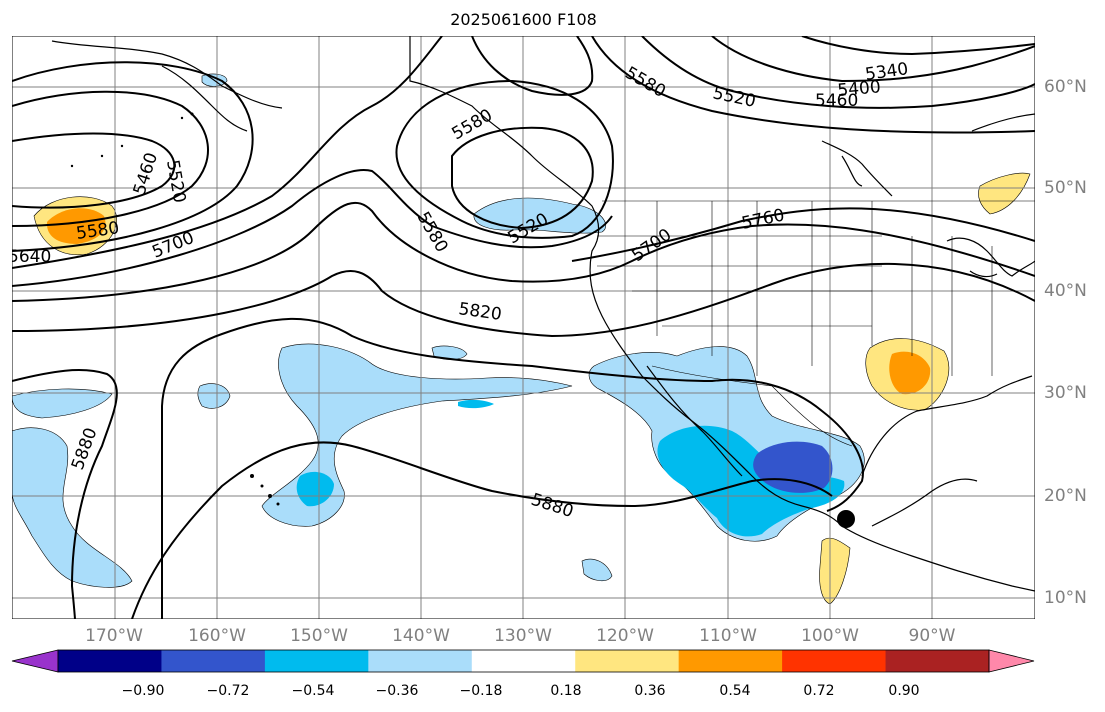 The image size is (1105, 712). Describe the element at coordinates (114, 636) in the screenshot. I see `longitude-label: 170°W` at that location.